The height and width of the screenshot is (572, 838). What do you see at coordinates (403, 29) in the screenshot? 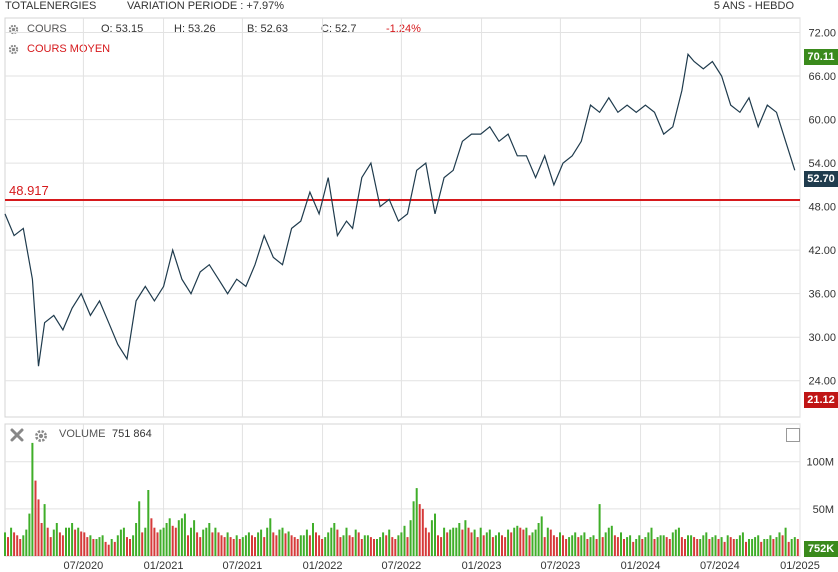
I see `change-value: -1.24%` at bounding box center [403, 29].